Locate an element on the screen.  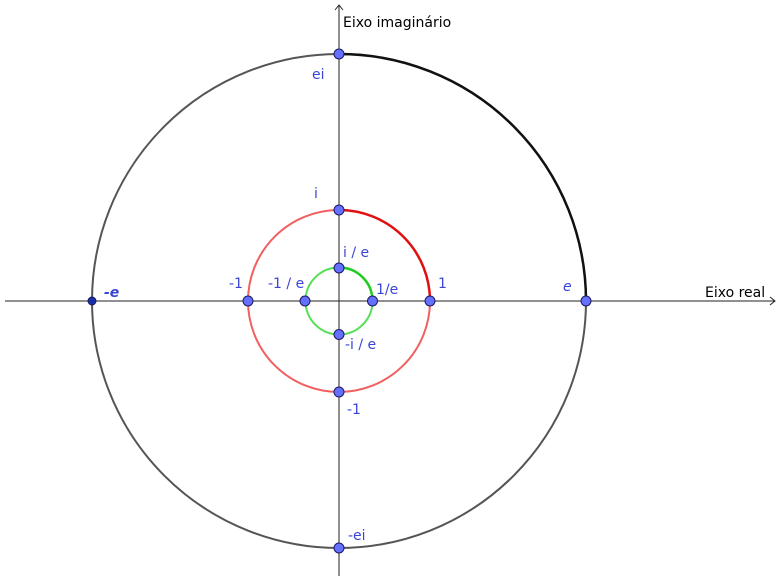
point-label: i is located at coordinates (316, 194).